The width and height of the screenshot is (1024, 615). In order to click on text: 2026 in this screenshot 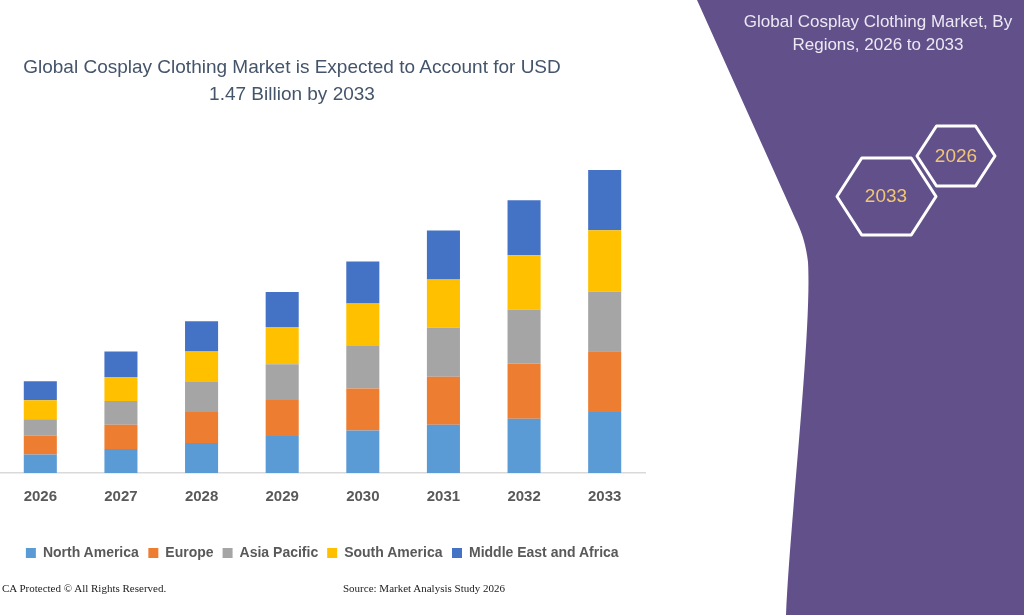, I will do `click(956, 156)`.